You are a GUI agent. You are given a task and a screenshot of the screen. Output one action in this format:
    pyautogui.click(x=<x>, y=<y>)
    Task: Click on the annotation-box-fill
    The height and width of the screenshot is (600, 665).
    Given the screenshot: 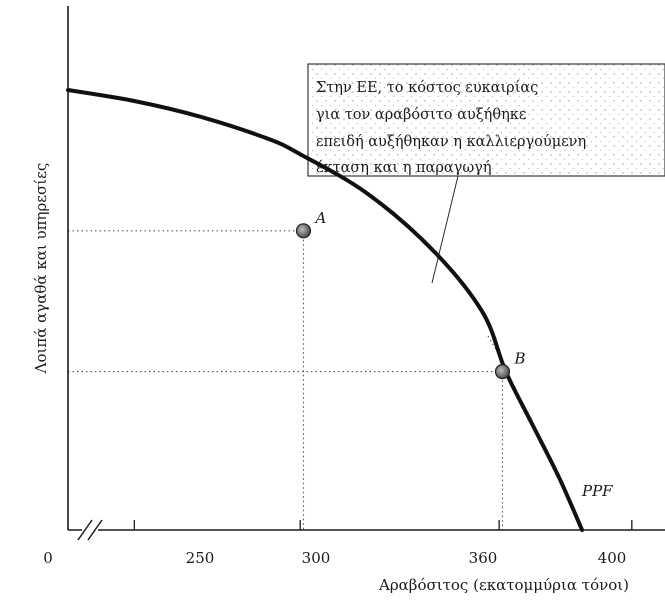 What is the action you would take?
    pyautogui.click(x=486, y=120)
    